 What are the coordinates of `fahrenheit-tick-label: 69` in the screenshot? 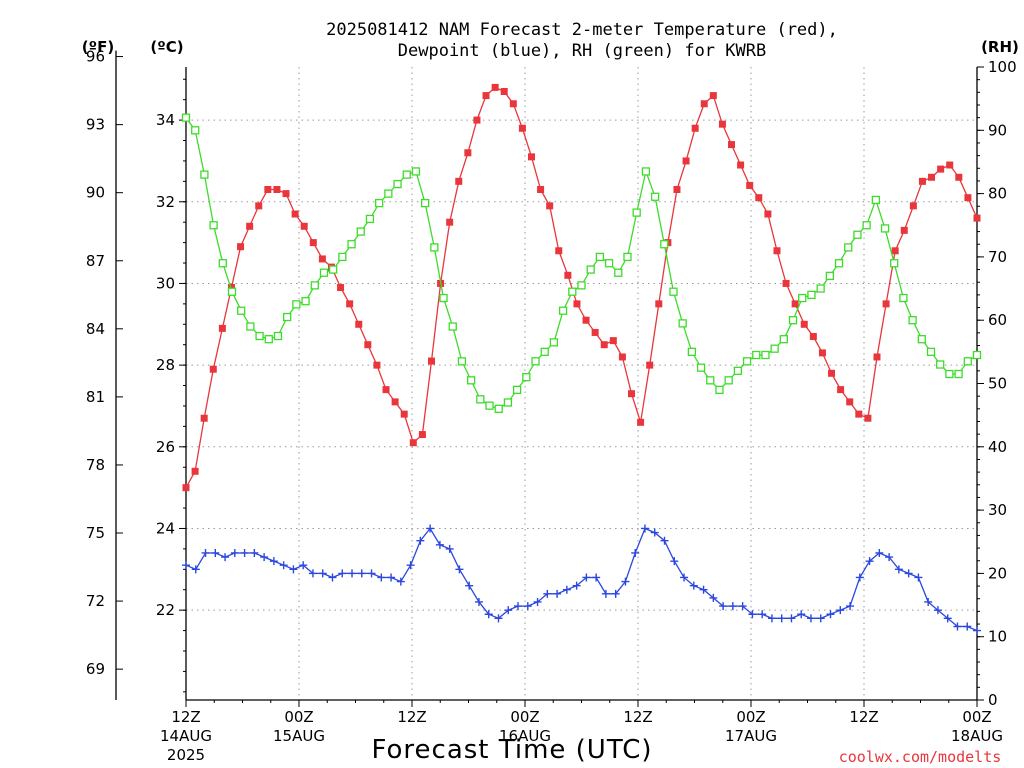 It's located at (95, 669).